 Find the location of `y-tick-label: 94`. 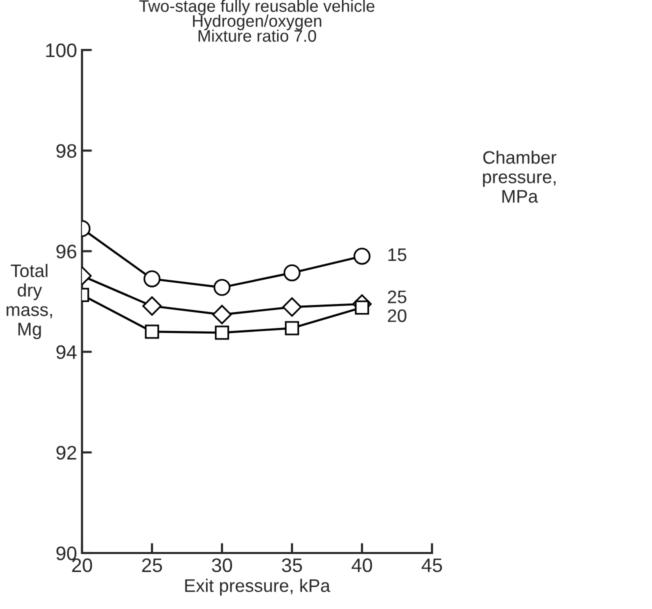

y-tick-label: 94 is located at coordinates (66, 352).